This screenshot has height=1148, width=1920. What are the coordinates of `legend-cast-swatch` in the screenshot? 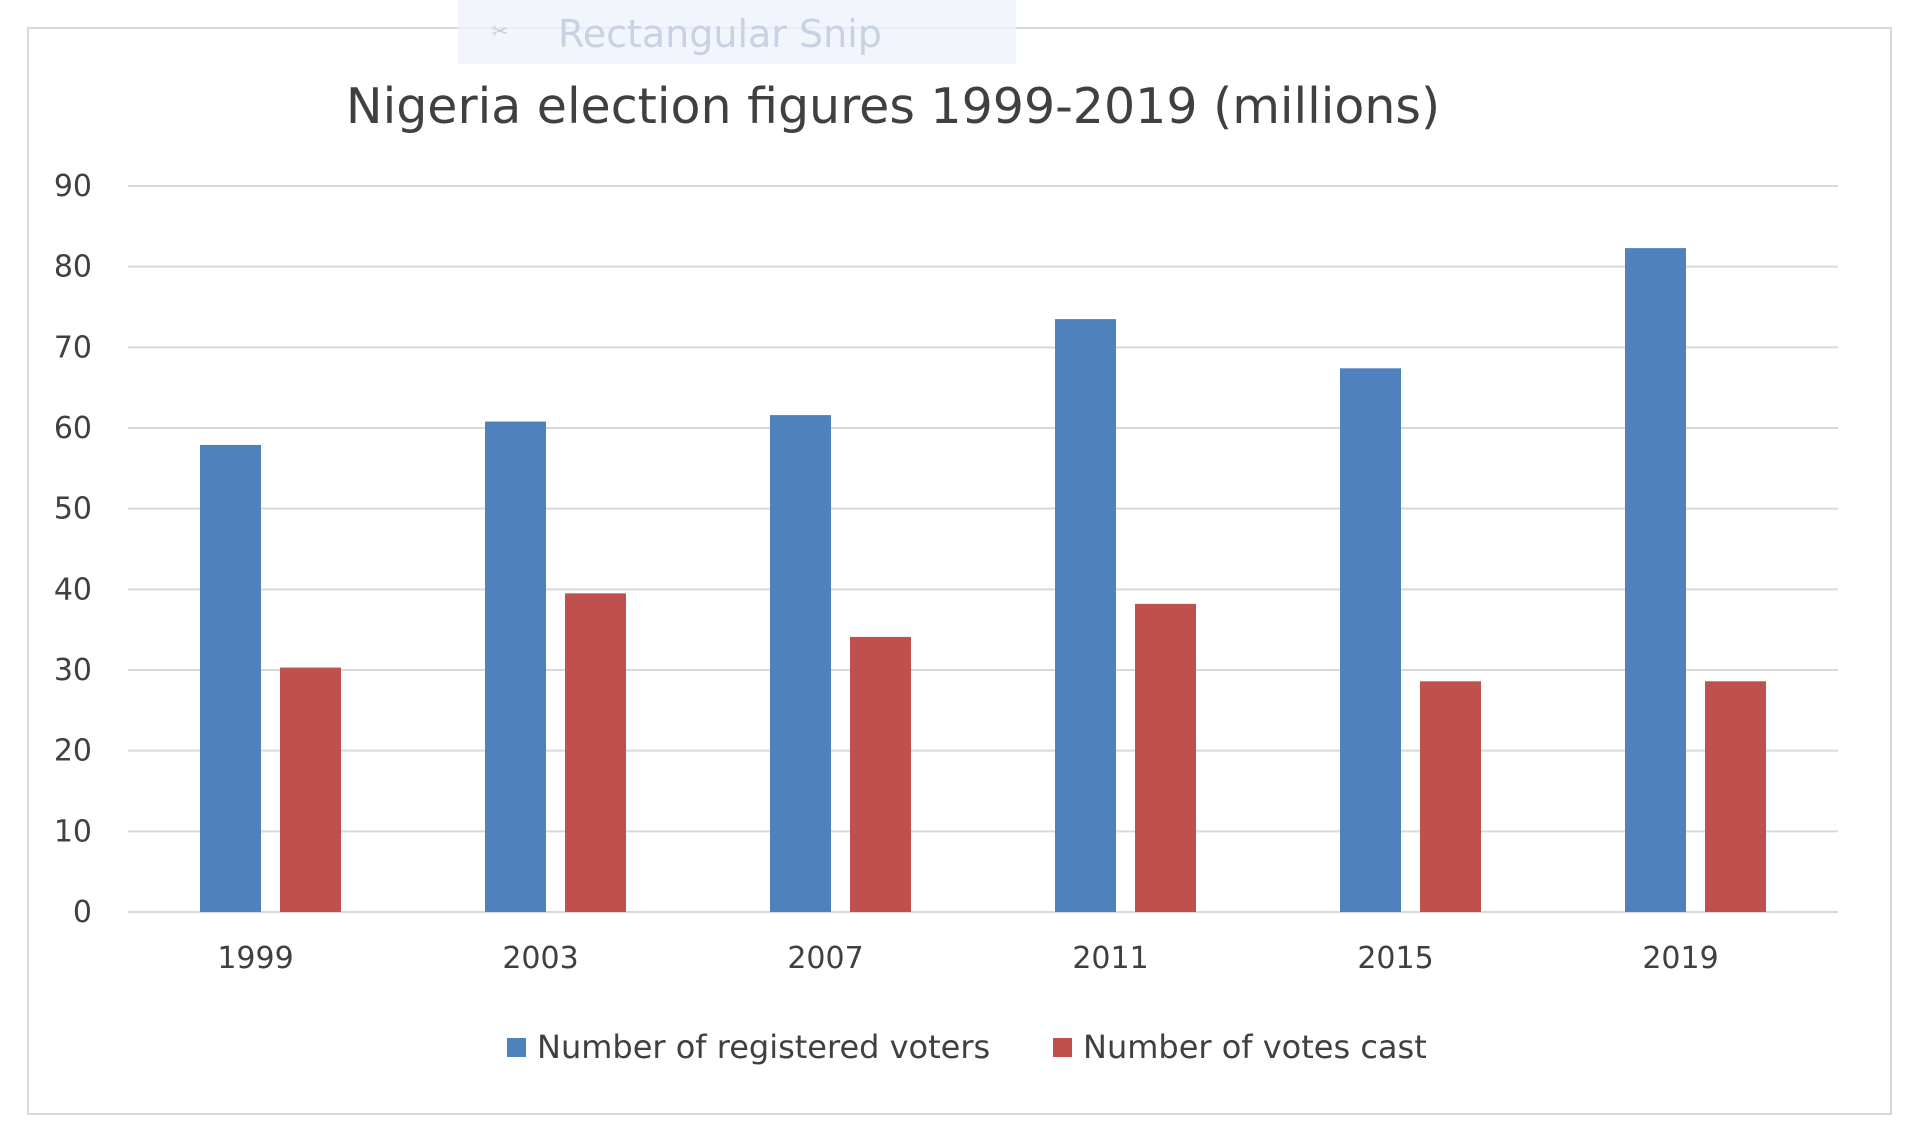 It's located at (1062, 1047).